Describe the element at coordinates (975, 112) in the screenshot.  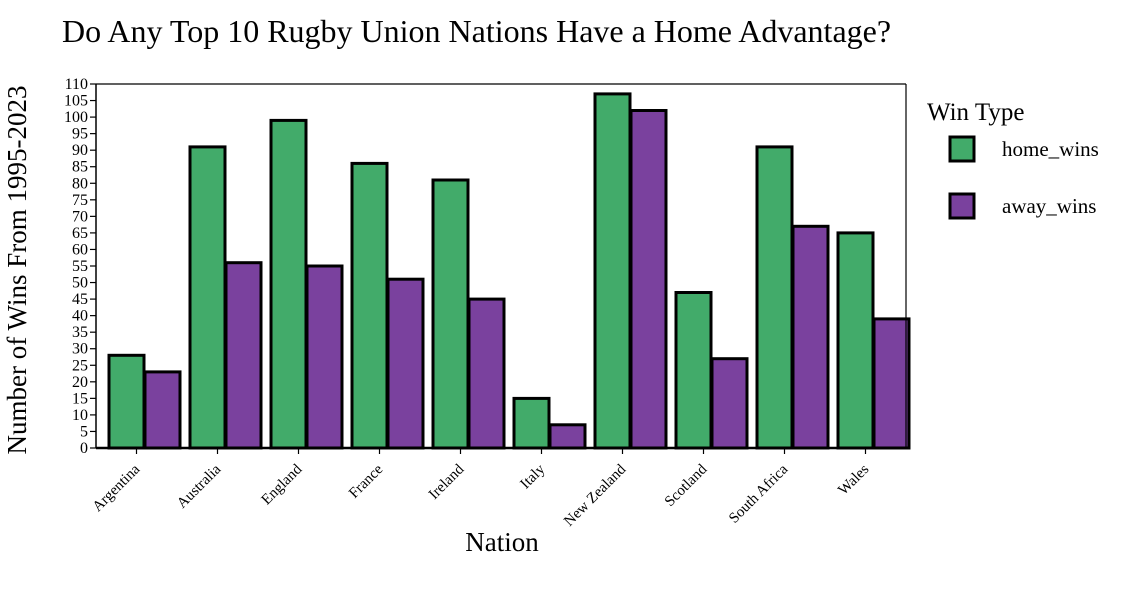
I see `legend-title: Win Type` at that location.